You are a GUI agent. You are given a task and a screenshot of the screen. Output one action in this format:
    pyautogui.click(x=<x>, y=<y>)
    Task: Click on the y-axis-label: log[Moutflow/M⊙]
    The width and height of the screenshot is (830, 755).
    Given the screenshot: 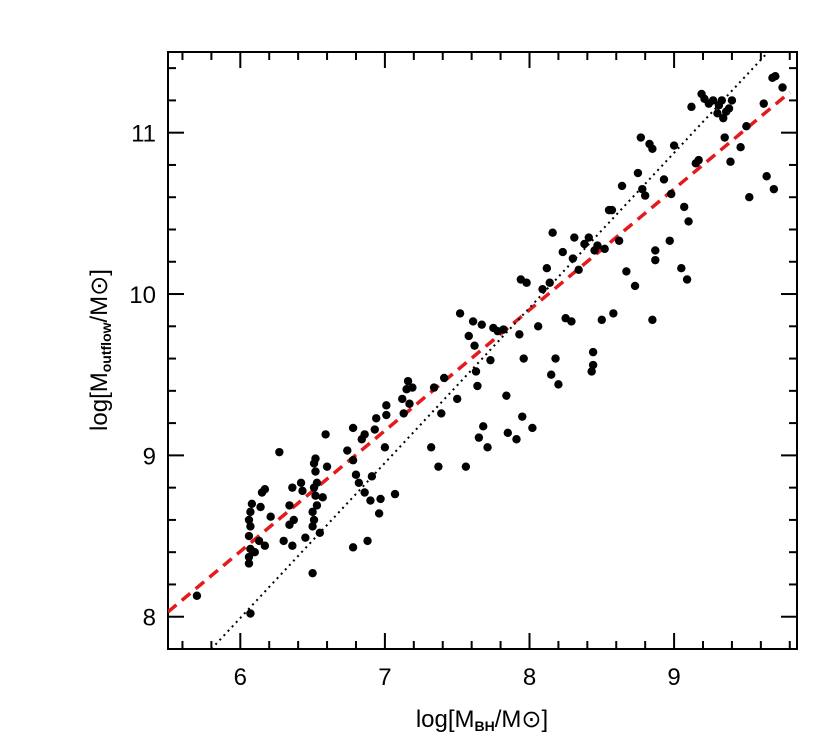 What is the action you would take?
    pyautogui.click(x=100, y=350)
    